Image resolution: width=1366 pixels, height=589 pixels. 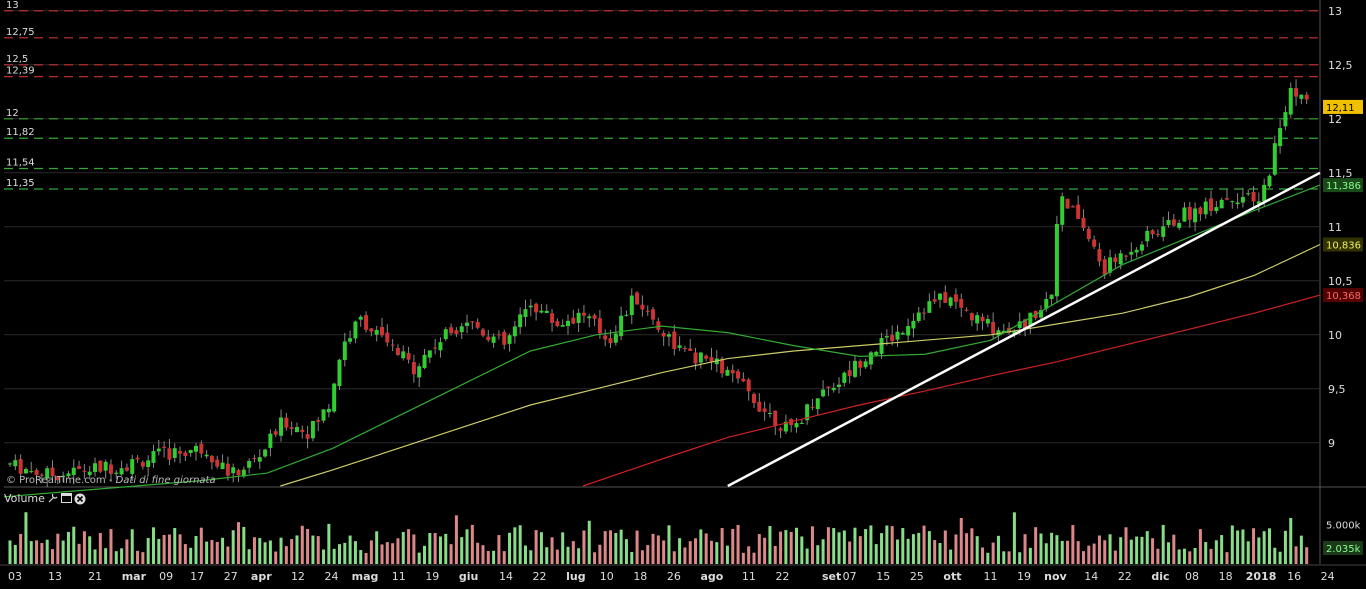 I want to click on x-axis-label: mag, so click(x=365, y=576).